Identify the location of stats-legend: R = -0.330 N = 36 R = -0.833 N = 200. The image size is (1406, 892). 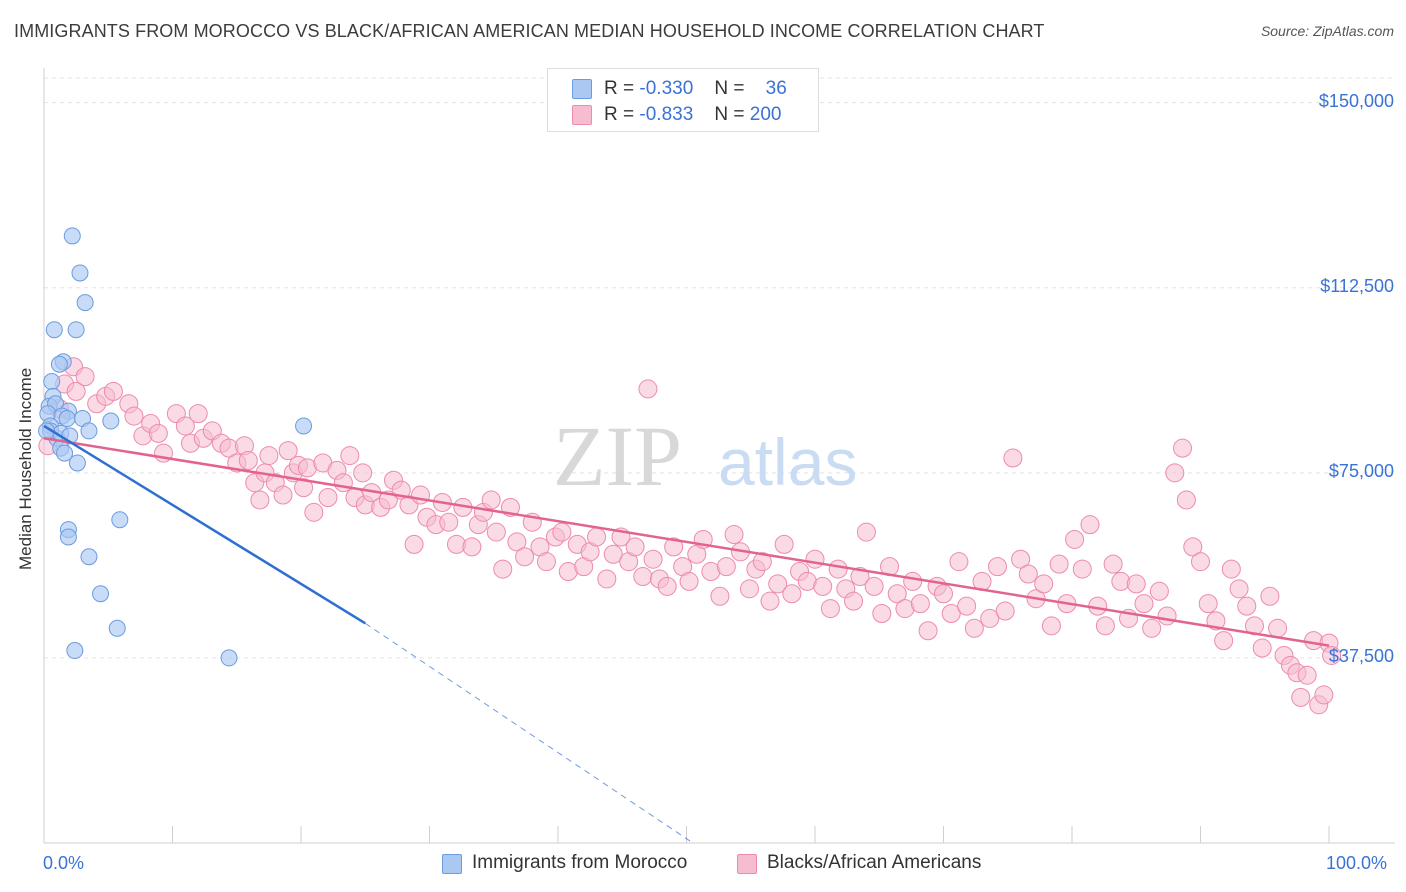
(683, 100).